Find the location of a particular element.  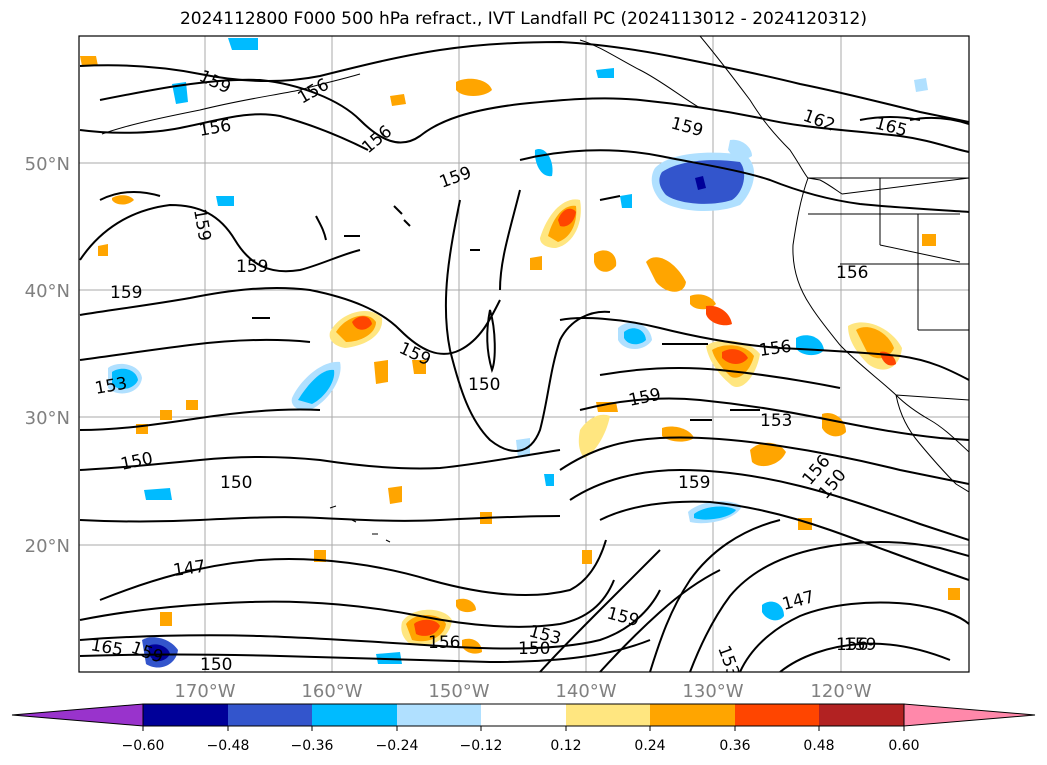

lon-label: 130°W is located at coordinates (712, 691).